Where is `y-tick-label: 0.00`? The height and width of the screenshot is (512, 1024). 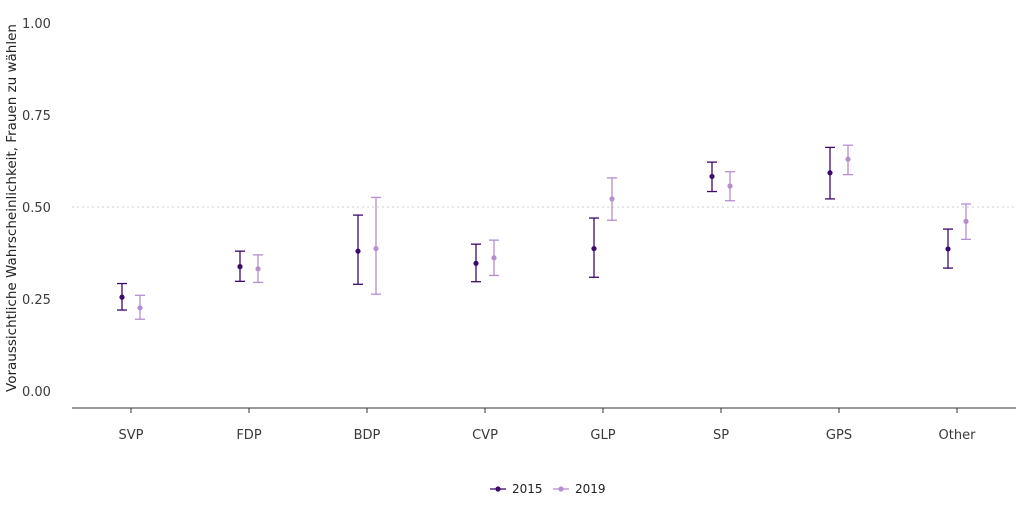
y-tick-label: 0.00 is located at coordinates (36, 392).